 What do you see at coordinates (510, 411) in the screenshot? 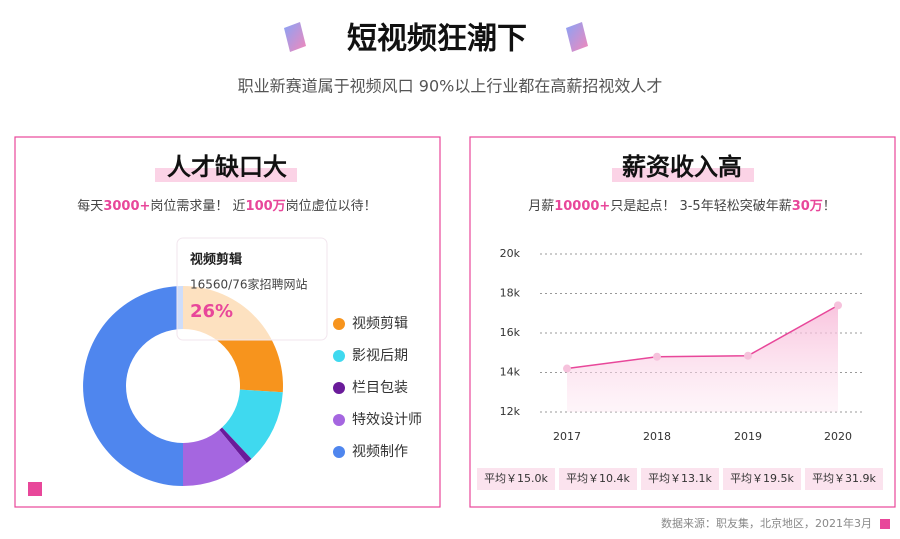
I see `y-tick-label: 12k` at bounding box center [510, 411].